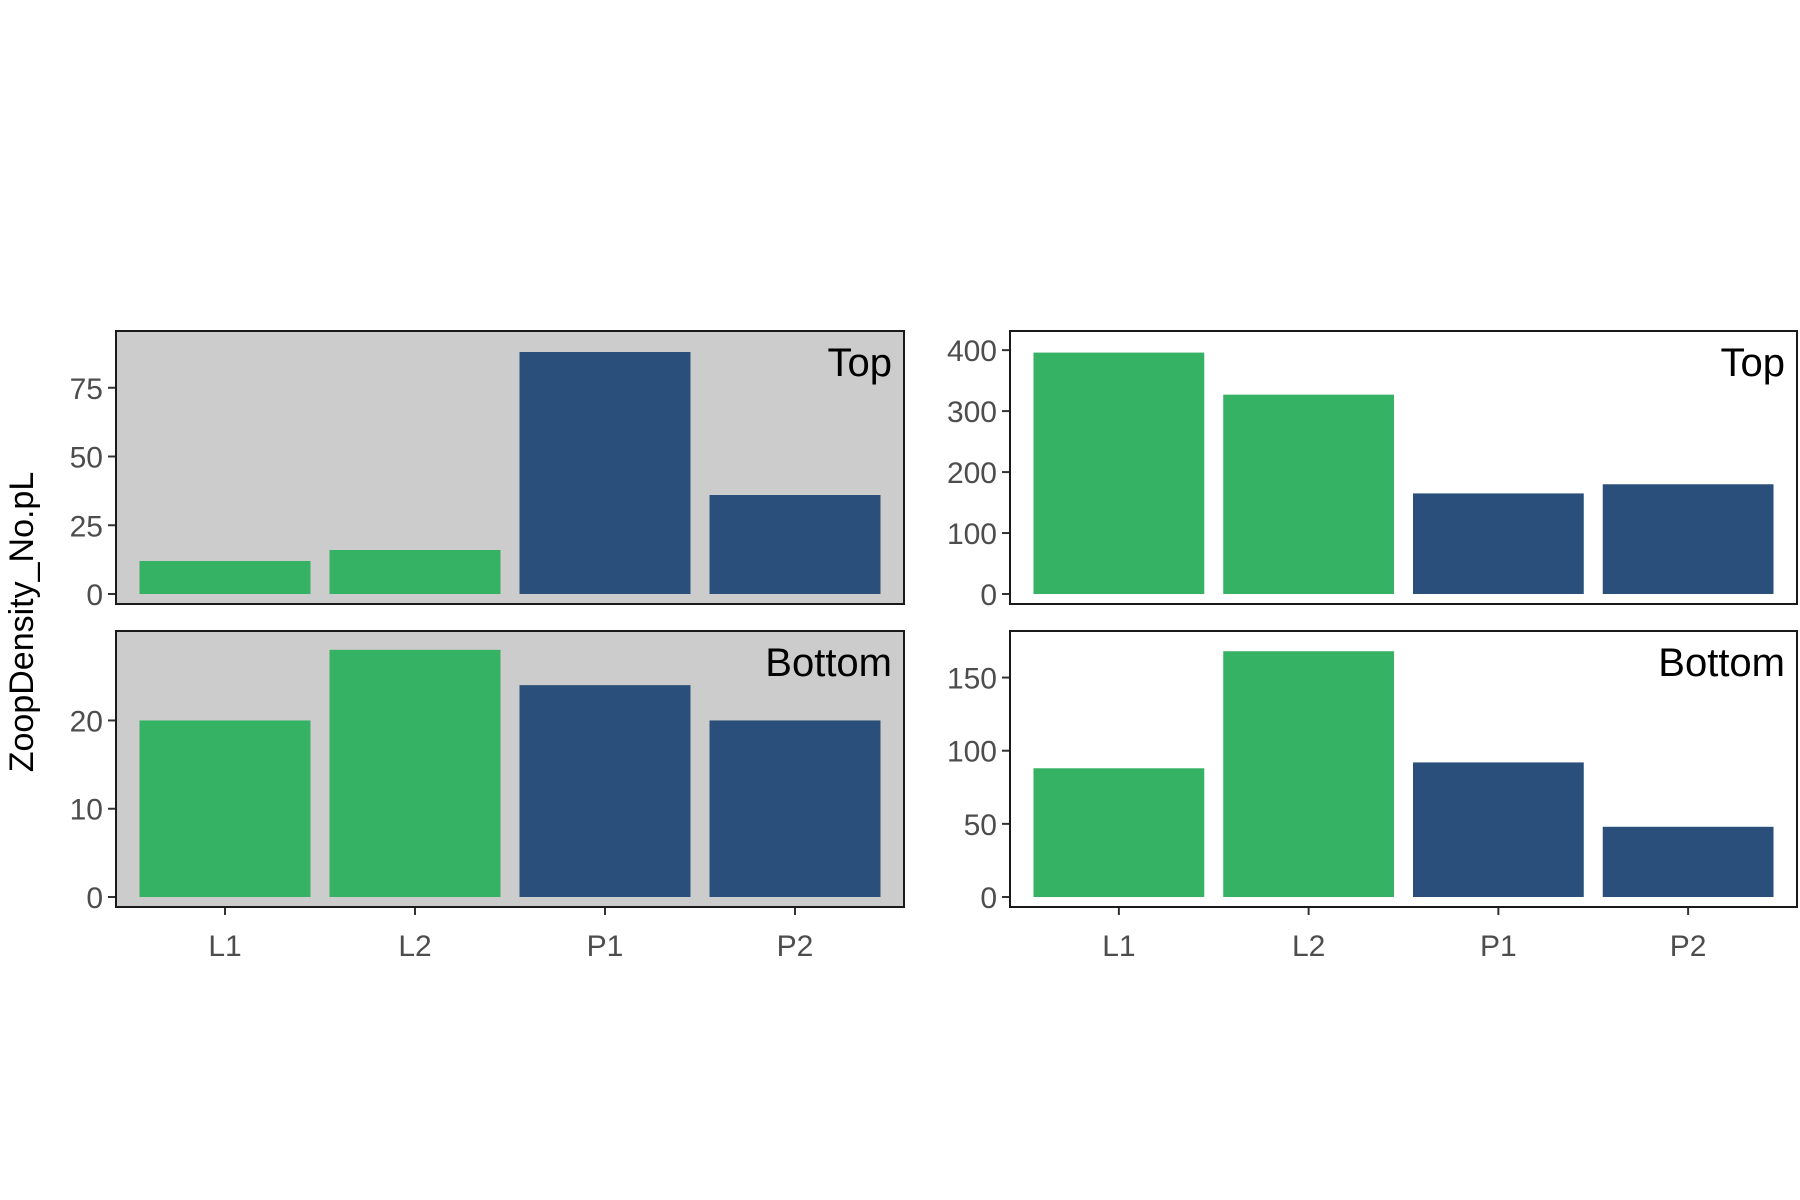 The height and width of the screenshot is (1200, 1800). I want to click on y-tick-label: 25, so click(86, 526).